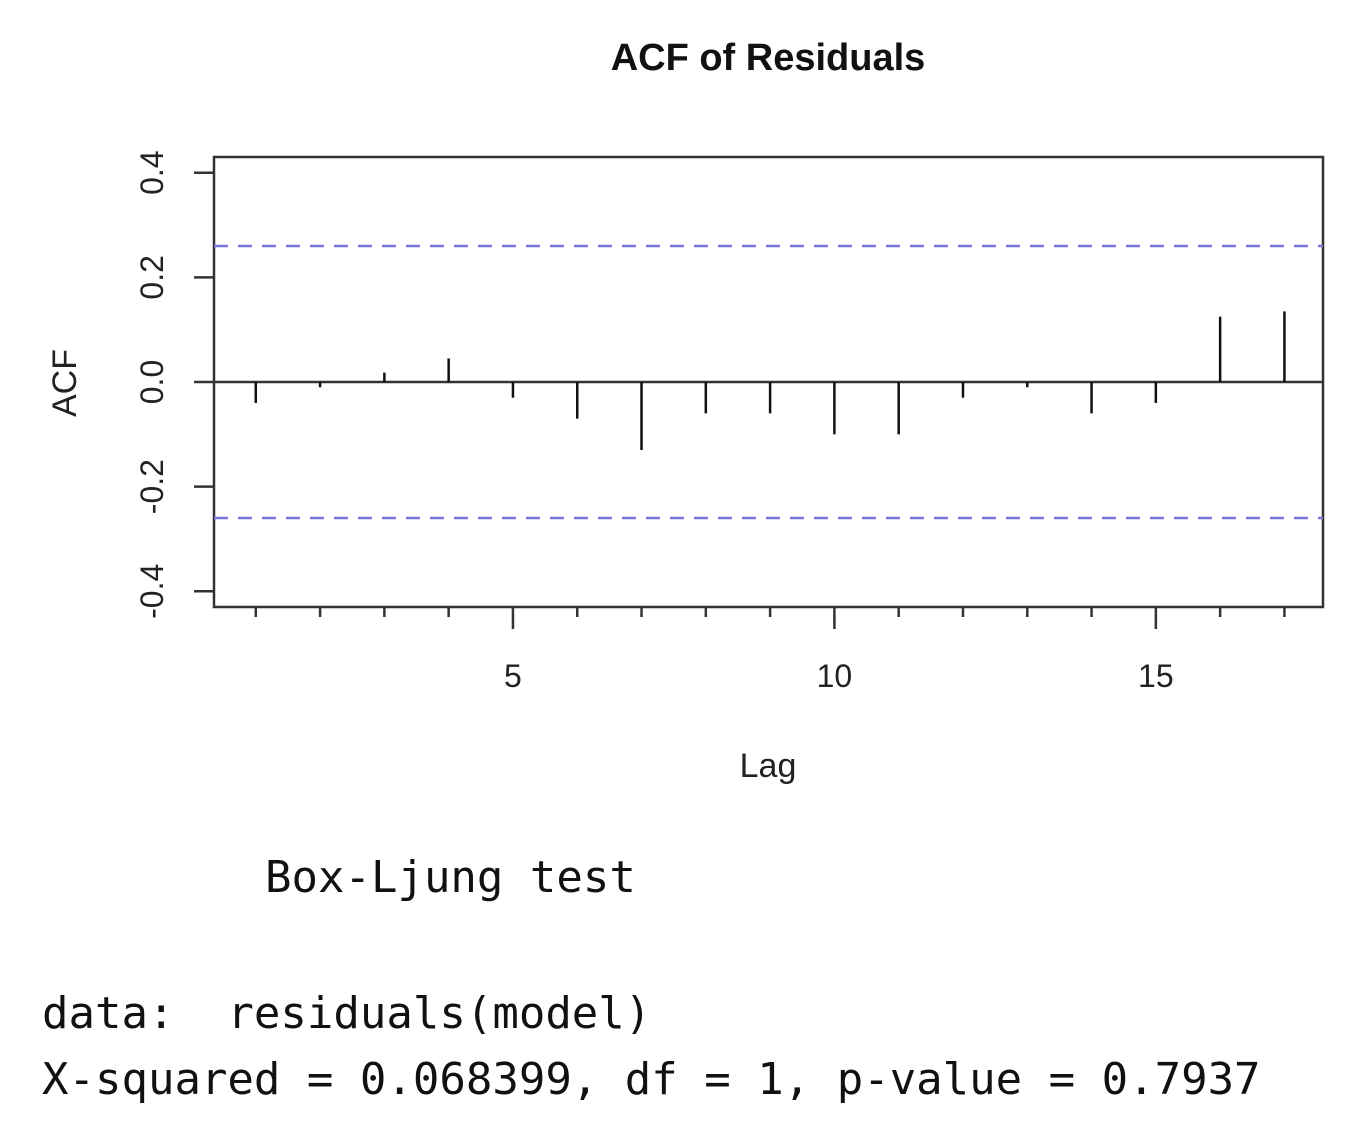 The height and width of the screenshot is (1144, 1357). I want to click on y-tick-label: 0.0, so click(152, 382).